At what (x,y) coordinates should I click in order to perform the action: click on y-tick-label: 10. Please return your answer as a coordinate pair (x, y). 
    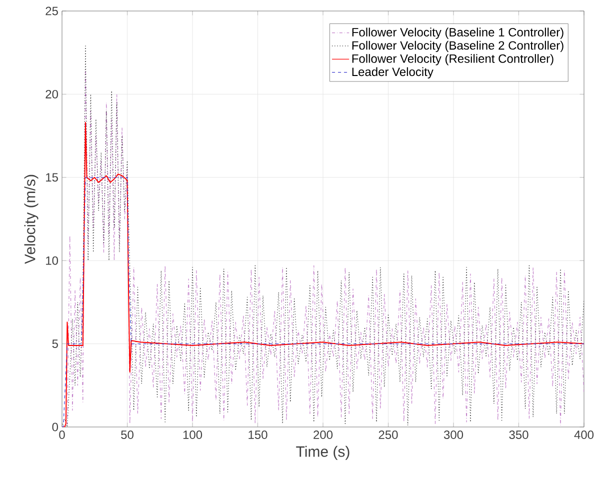
    Looking at the image, I should click on (52, 260).